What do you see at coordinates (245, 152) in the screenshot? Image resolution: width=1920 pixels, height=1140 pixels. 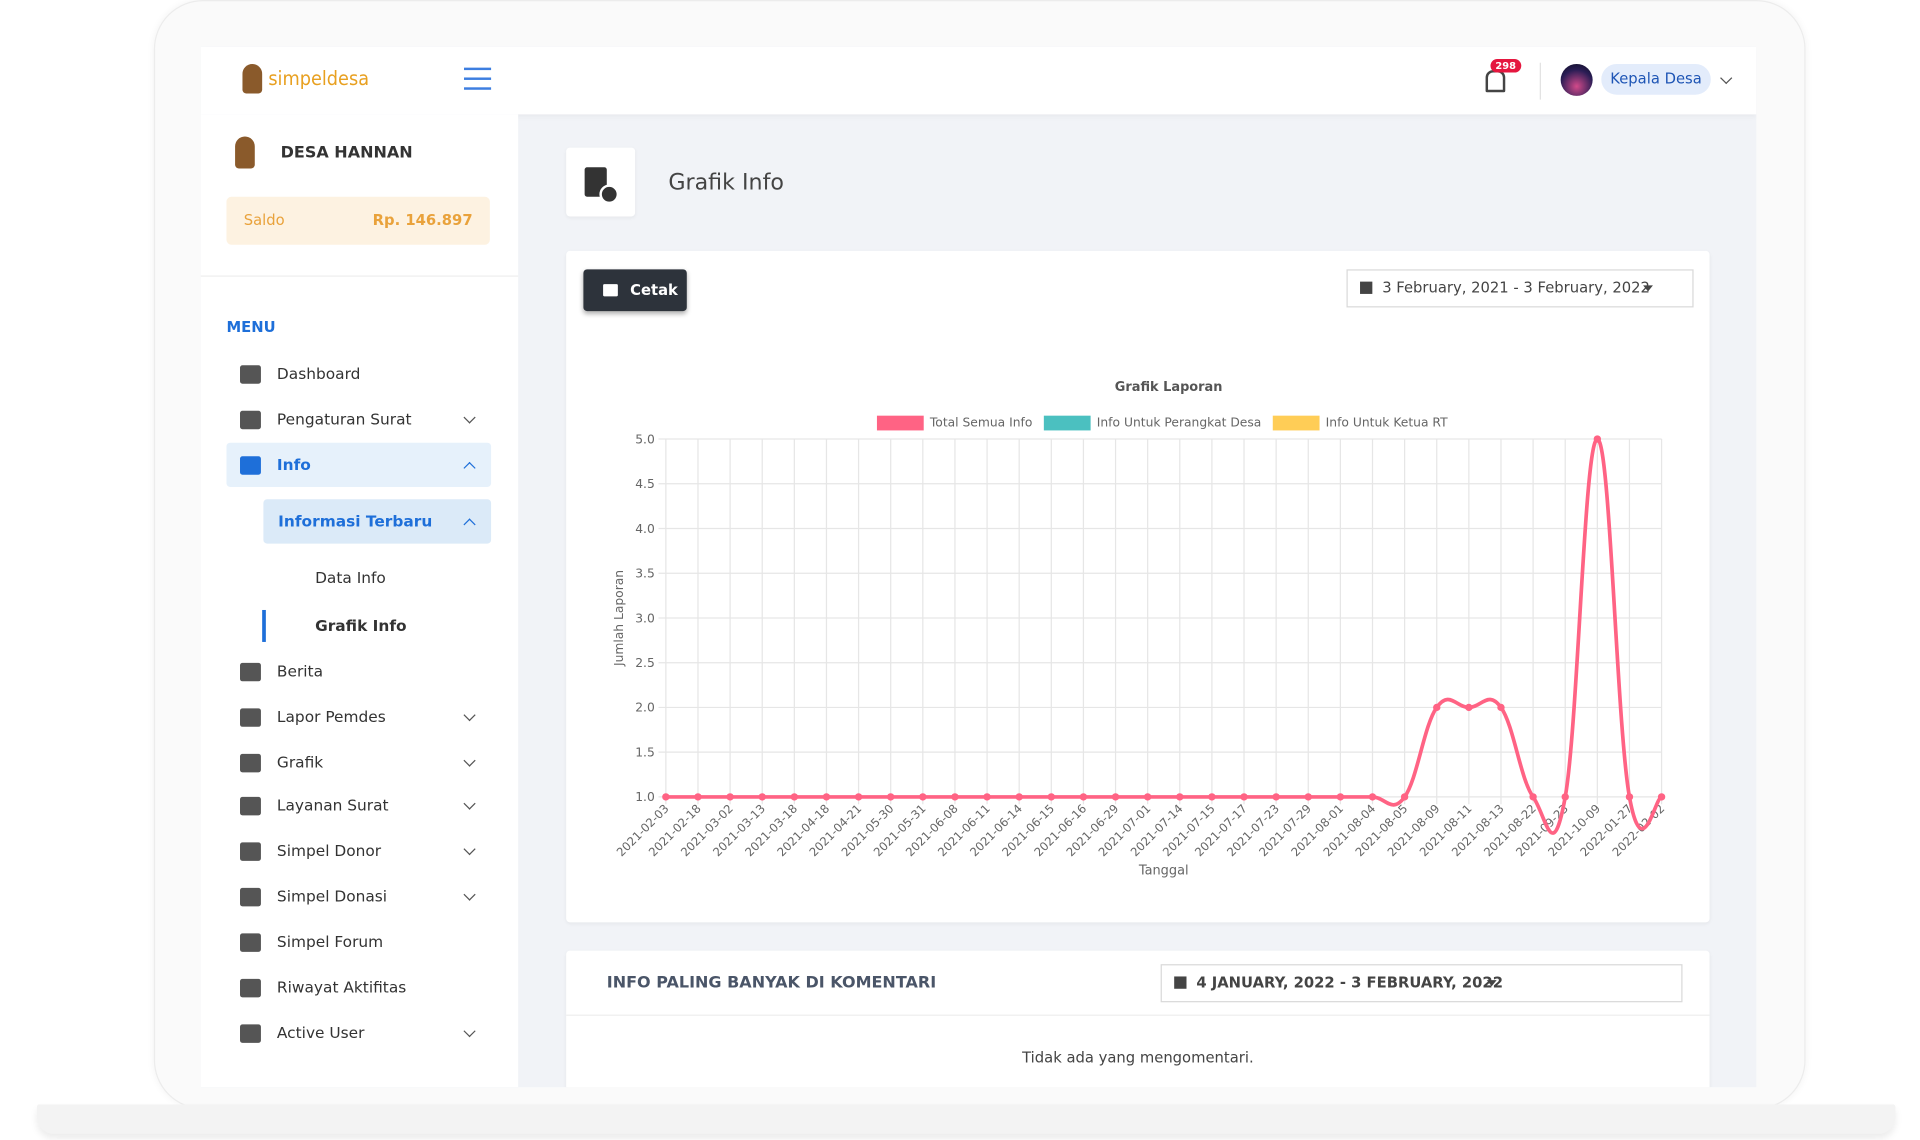 I see `village-logo` at bounding box center [245, 152].